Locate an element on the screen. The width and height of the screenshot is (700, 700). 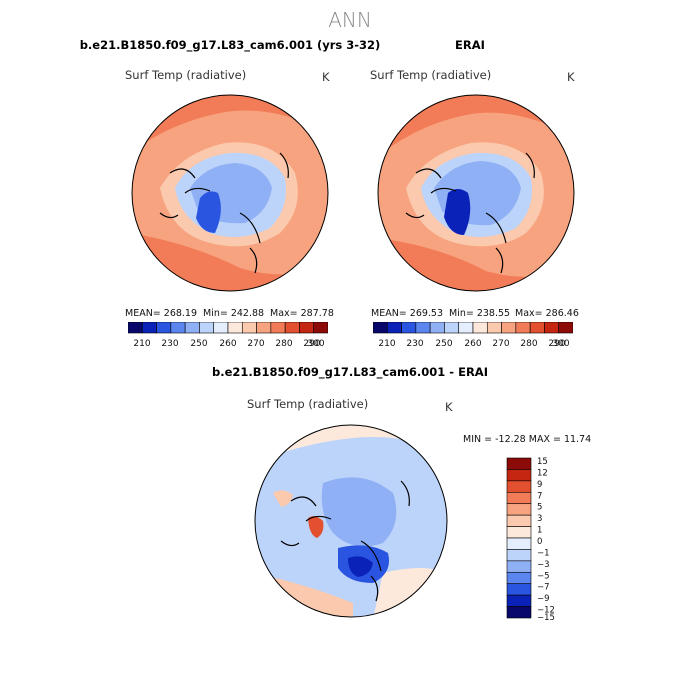
diff-polar-map is located at coordinates (351, 521).